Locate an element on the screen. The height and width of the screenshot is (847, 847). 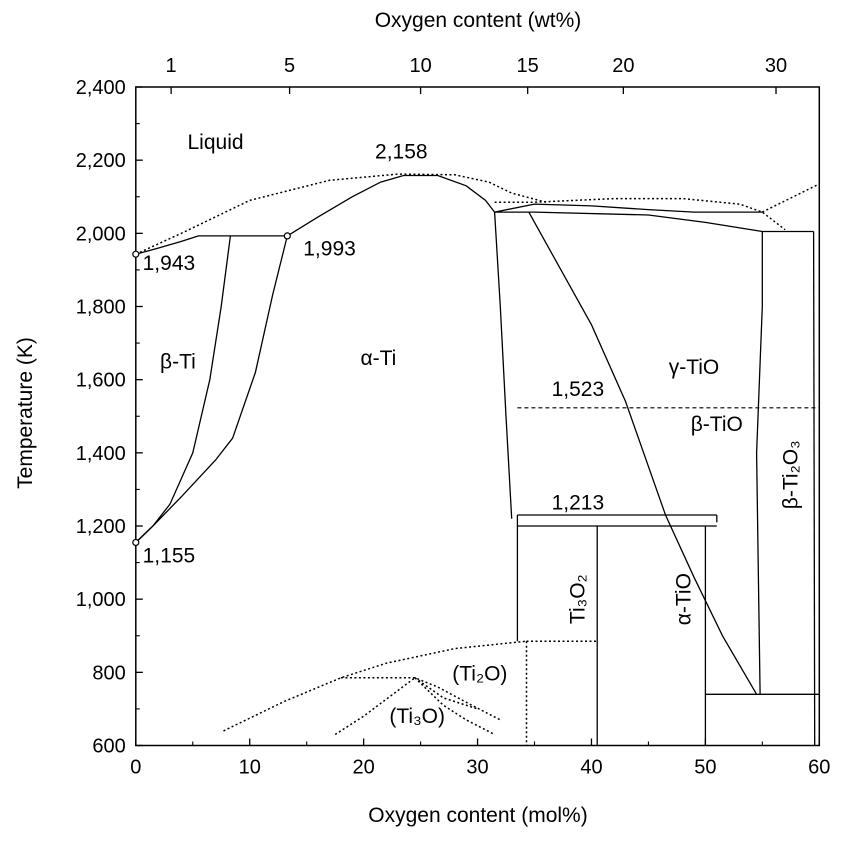
y-tick-label: 800 is located at coordinates (108, 673).